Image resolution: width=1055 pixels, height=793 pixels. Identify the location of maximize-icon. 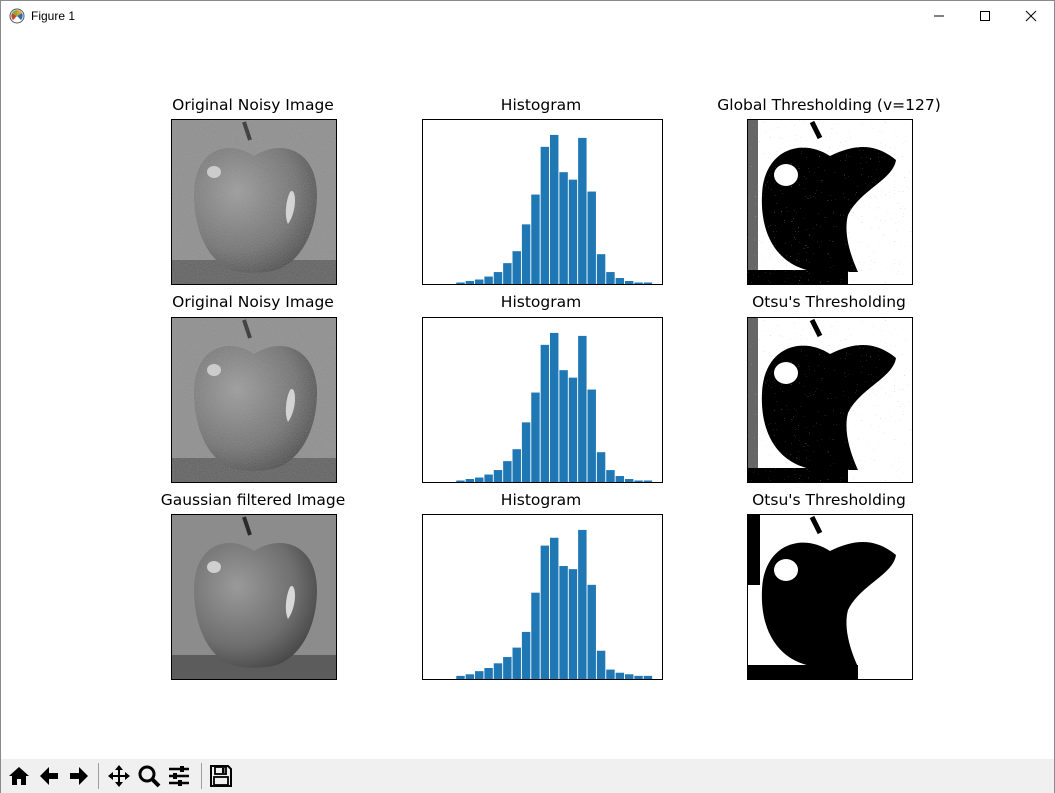
(985, 16).